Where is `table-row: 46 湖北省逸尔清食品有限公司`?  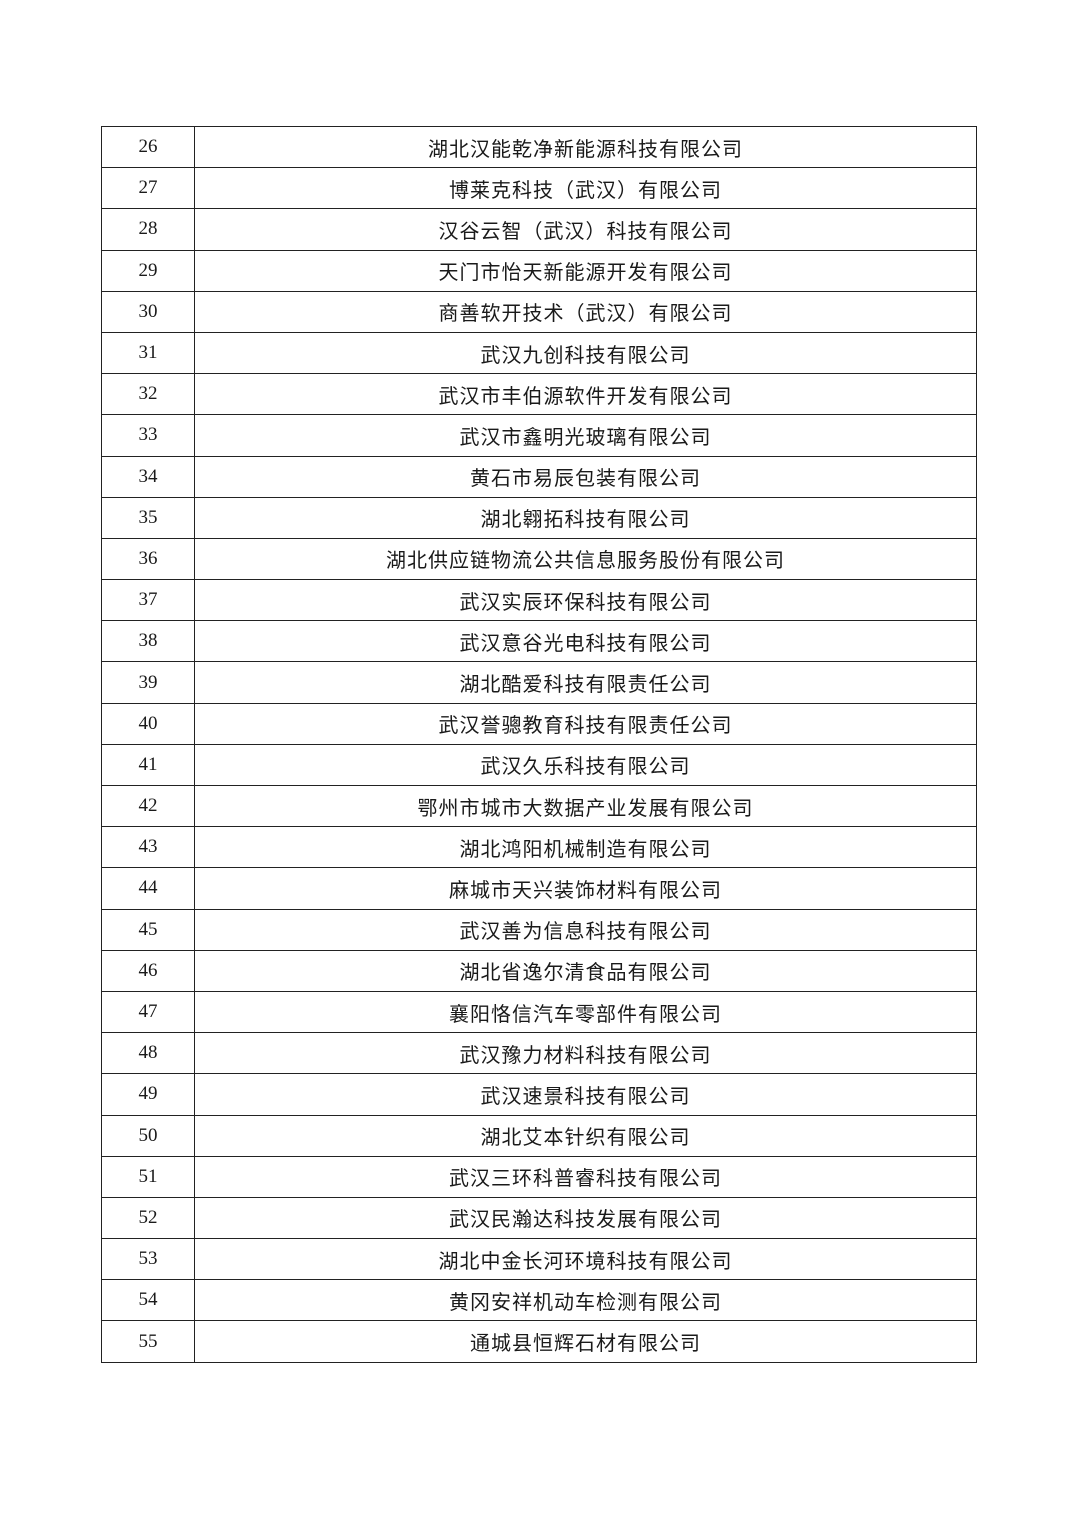
table-row: 46 湖北省逸尔清食品有限公司 is located at coordinates (539, 970).